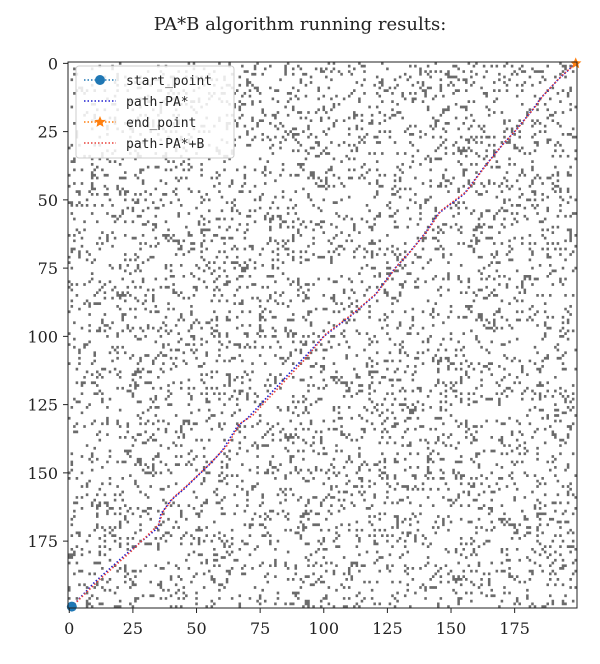 Image resolution: width=600 pixels, height=664 pixels. What do you see at coordinates (42, 336) in the screenshot?
I see `y-tick-label: 100` at bounding box center [42, 336].